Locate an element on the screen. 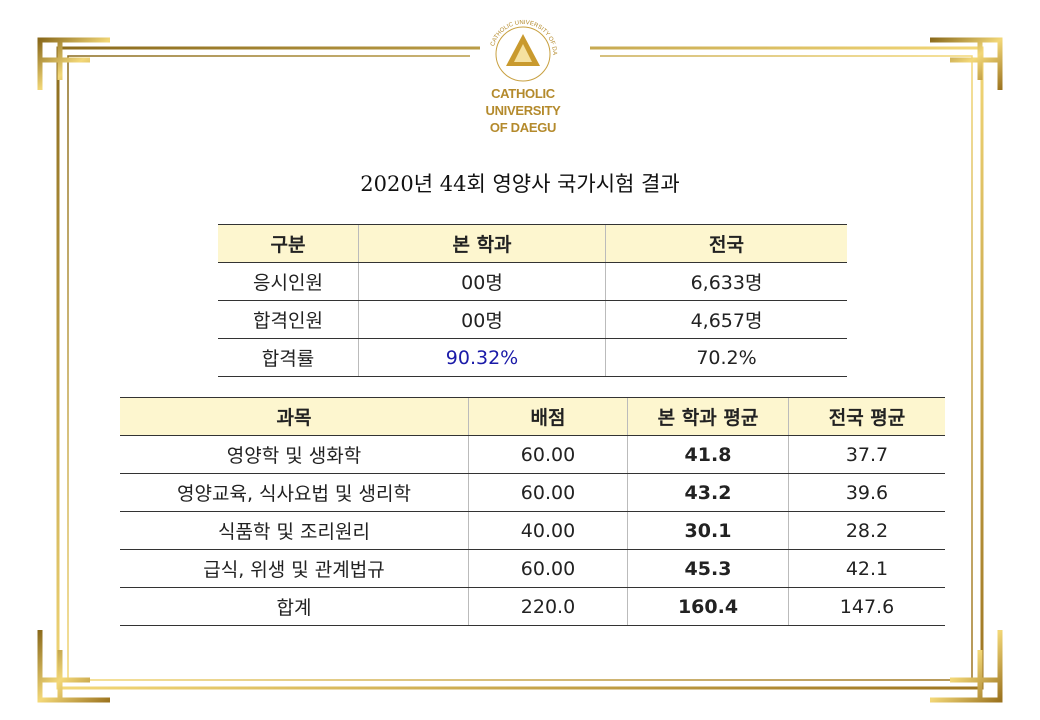  row: 급식, 위생 및 관계법규 60.00 45.3 42.1 is located at coordinates (532, 568).